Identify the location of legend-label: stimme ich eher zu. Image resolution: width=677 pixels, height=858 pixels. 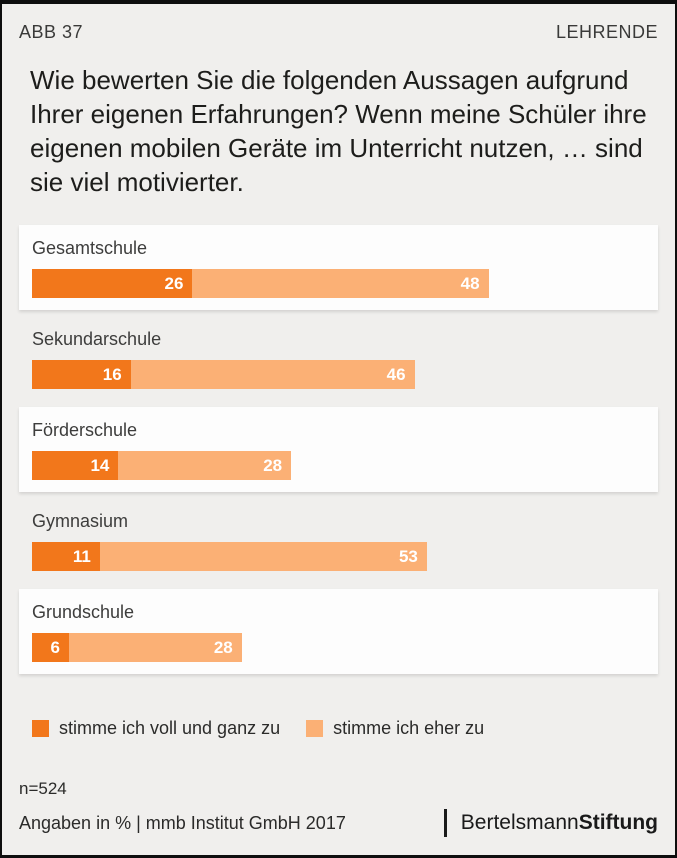
(409, 728).